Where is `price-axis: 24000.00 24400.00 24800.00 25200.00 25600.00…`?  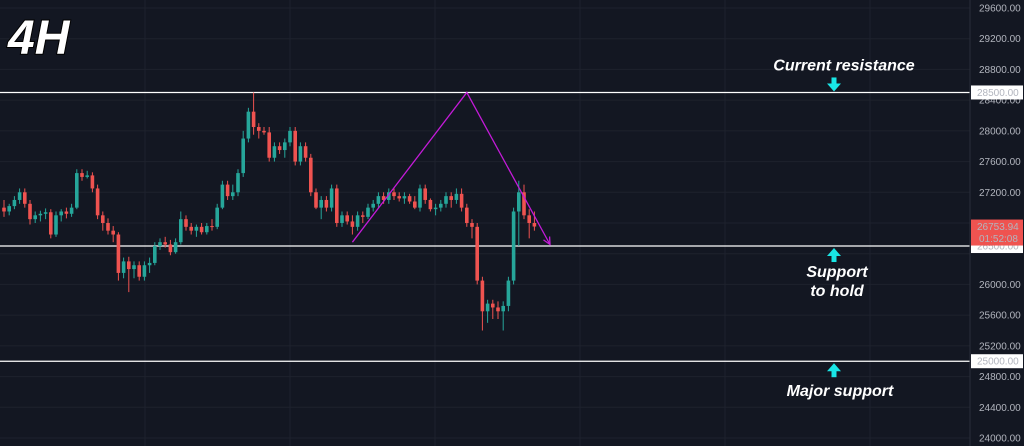 price-axis: 24000.00 24400.00 24800.00 25200.00 25600.00… is located at coordinates (997, 224).